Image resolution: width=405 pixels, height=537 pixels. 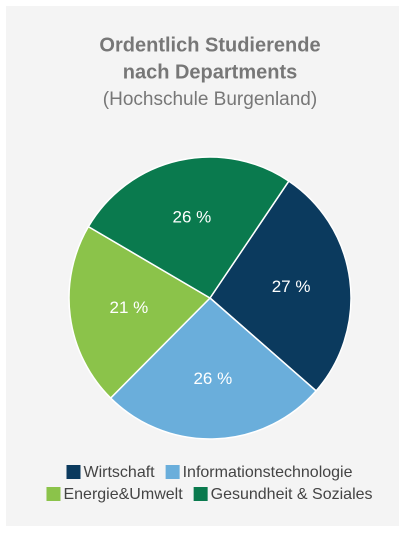 What do you see at coordinates (291, 286) in the screenshot?
I see `data-label: 27 %` at bounding box center [291, 286].